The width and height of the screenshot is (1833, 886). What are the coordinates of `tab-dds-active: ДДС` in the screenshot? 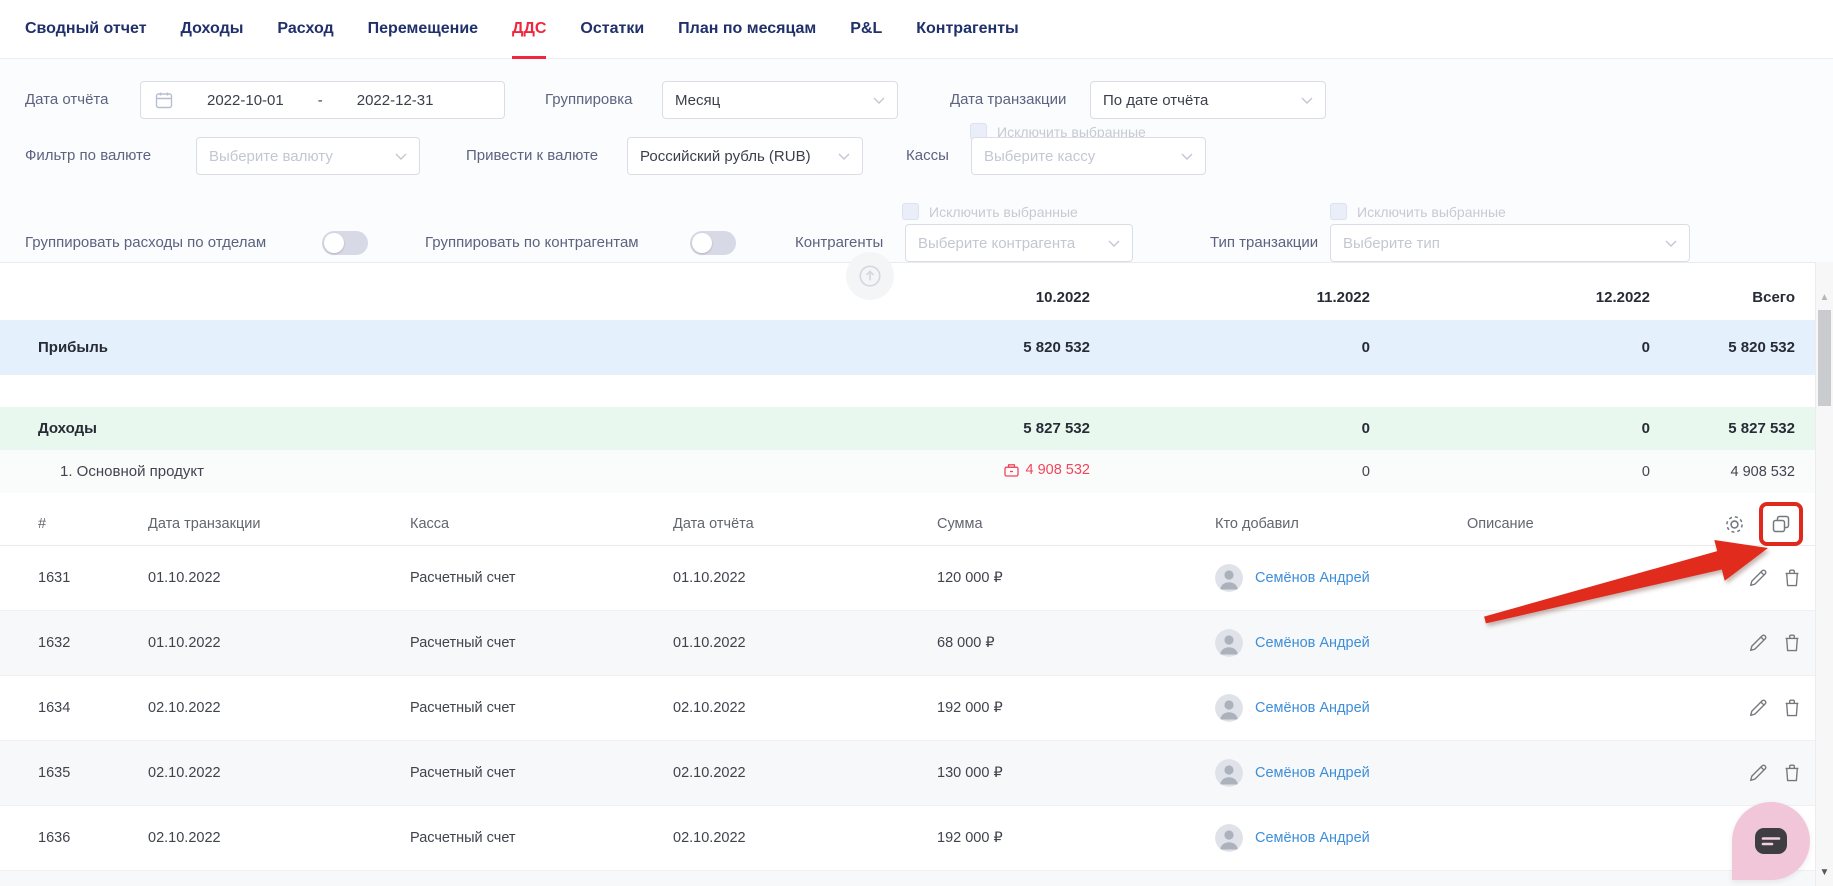 It's located at (529, 29).